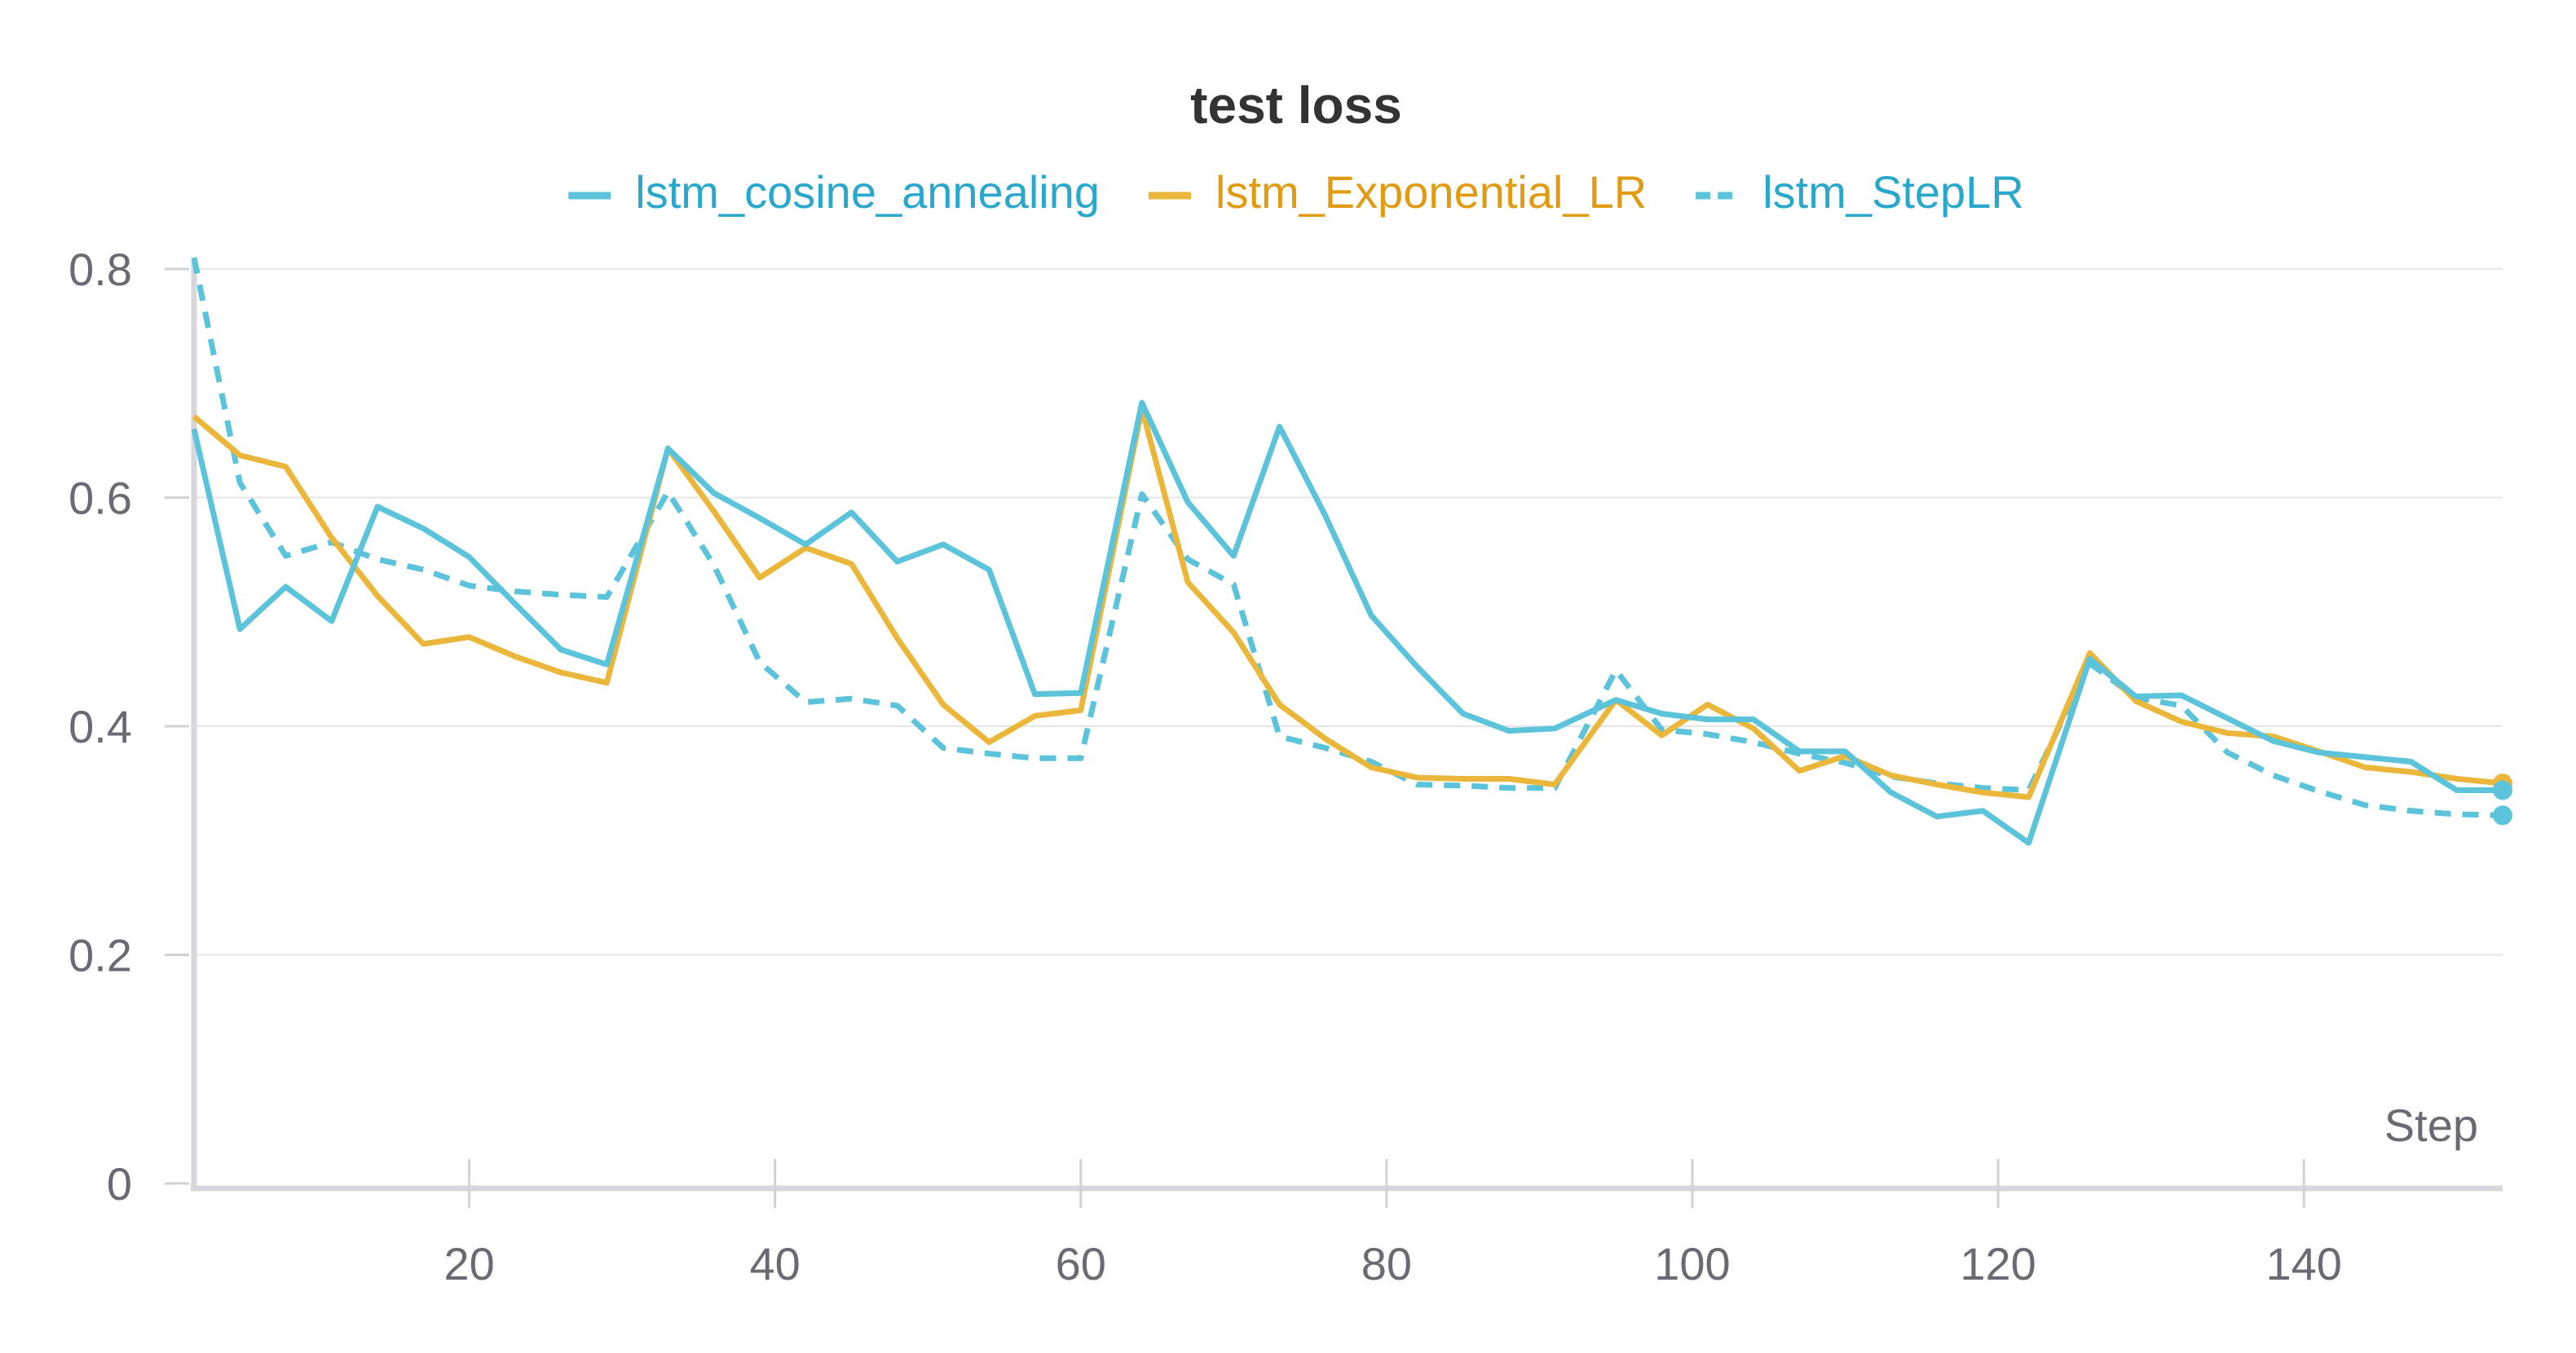 This screenshot has height=1353, width=2576. What do you see at coordinates (1998, 1263) in the screenshot?
I see `x-tick-label: 120` at bounding box center [1998, 1263].